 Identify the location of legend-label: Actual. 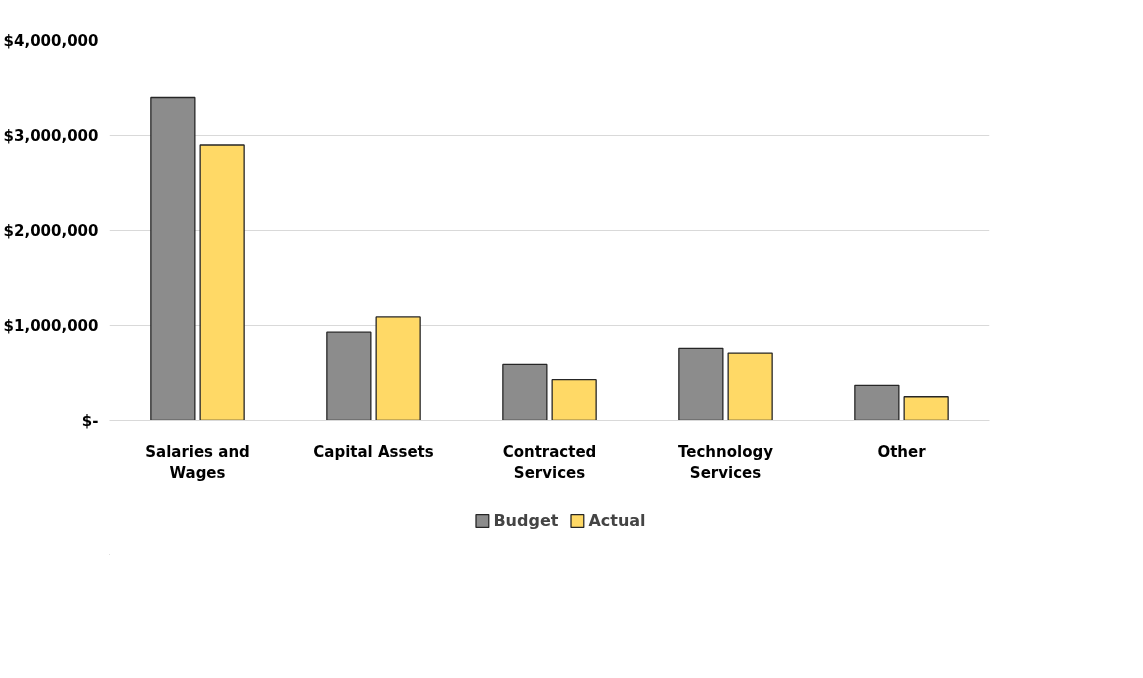
(617, 520).